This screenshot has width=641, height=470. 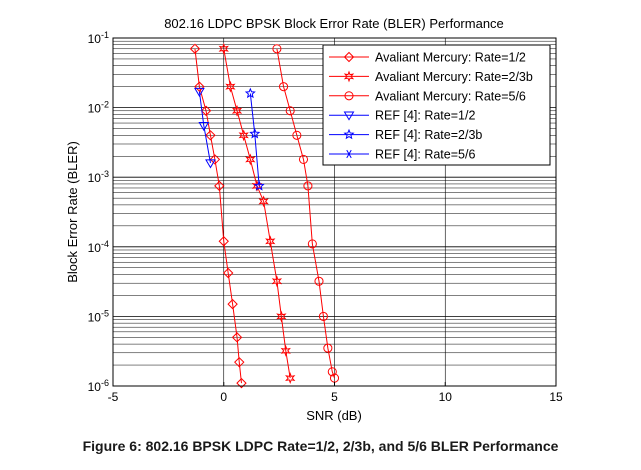 What do you see at coordinates (425, 155) in the screenshot?
I see `legend-label: REF [4]: Rate=5/6` at bounding box center [425, 155].